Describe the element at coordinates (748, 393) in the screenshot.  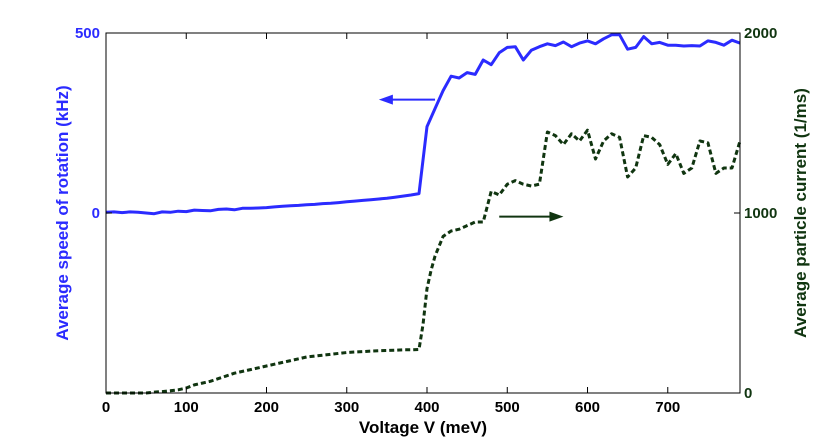
I see `y-right-tick-label: 0` at that location.